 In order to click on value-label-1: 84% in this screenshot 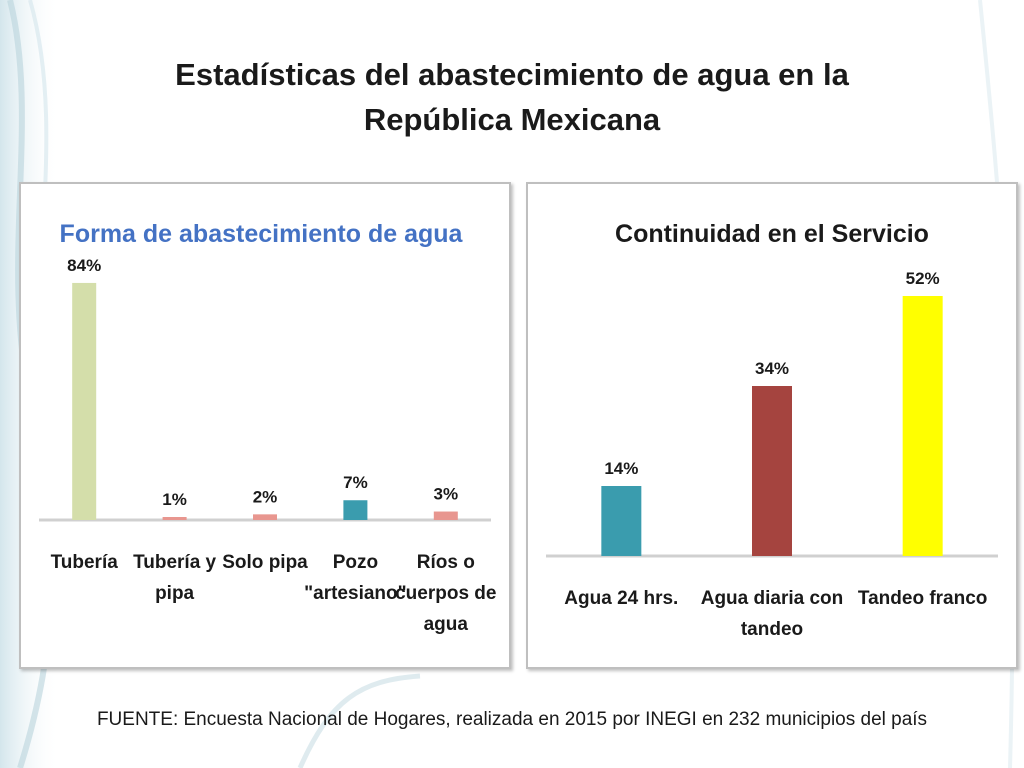, I will do `click(84, 265)`.